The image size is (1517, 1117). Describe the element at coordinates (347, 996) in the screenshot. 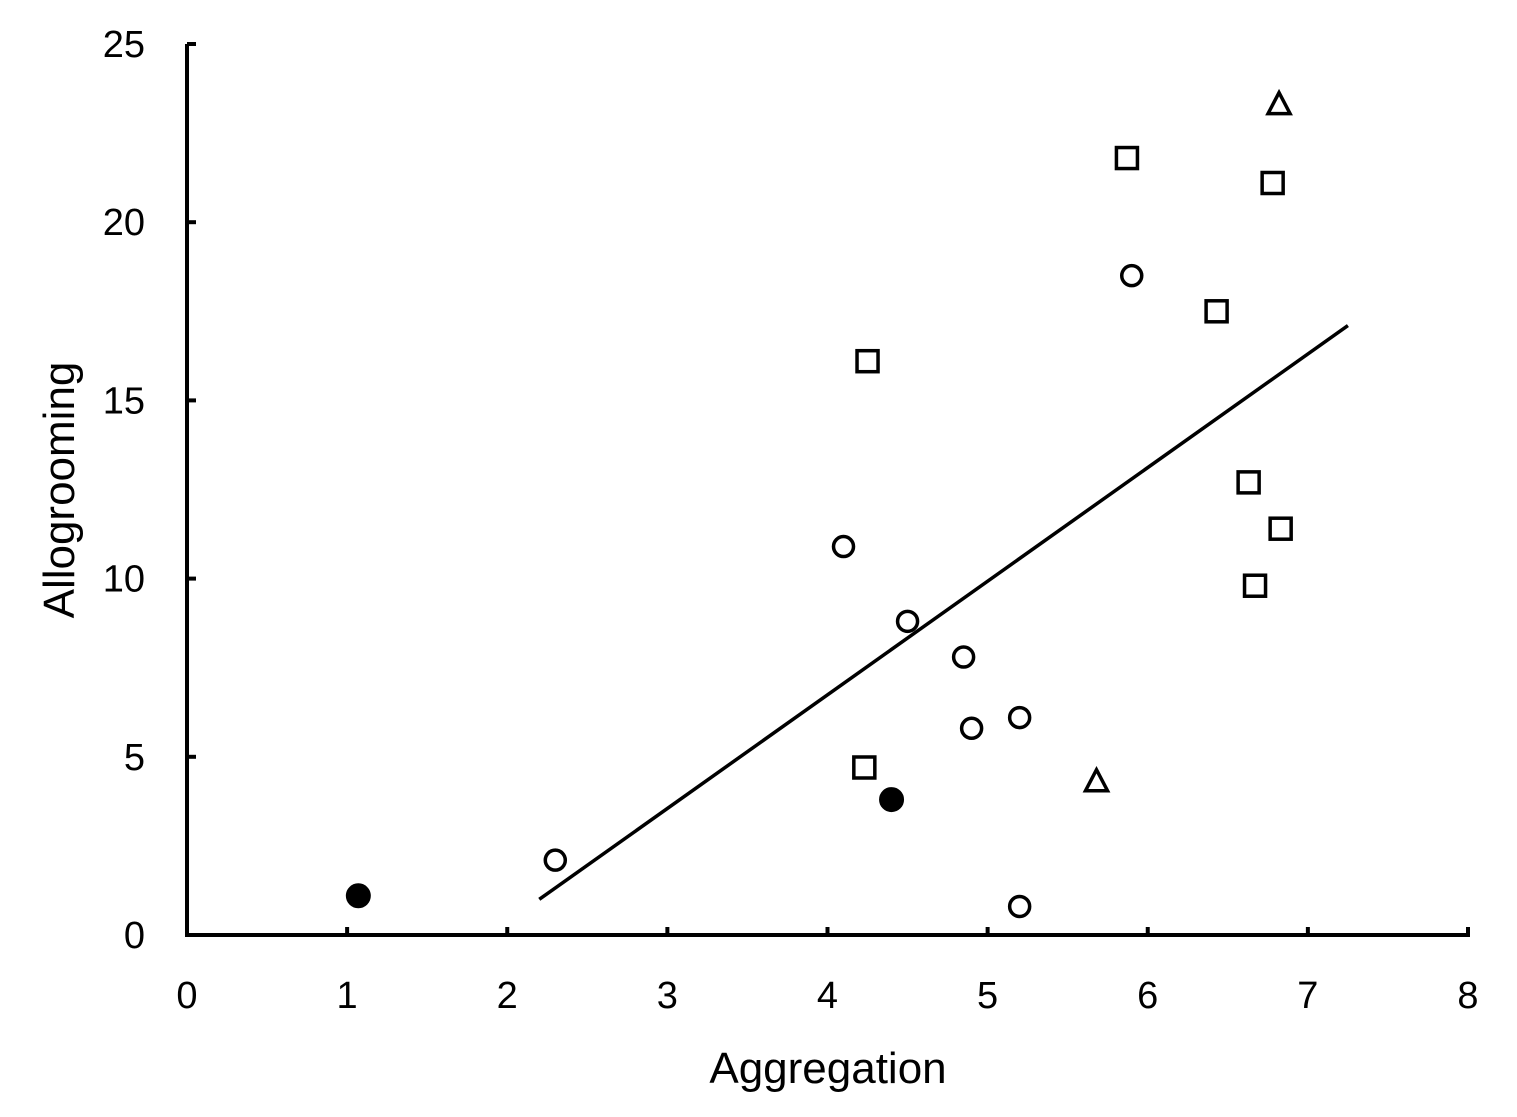

I see `x-tick-label: 1` at that location.